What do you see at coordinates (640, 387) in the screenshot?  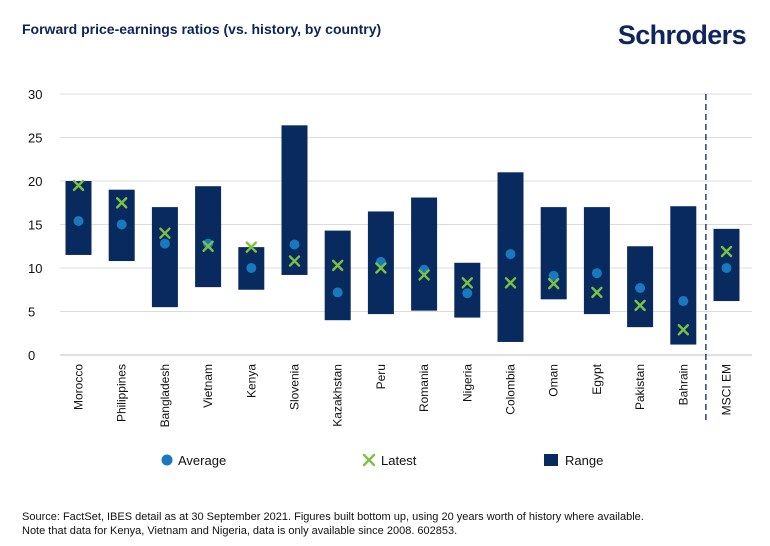 I see `x-category-label: Pakistan` at bounding box center [640, 387].